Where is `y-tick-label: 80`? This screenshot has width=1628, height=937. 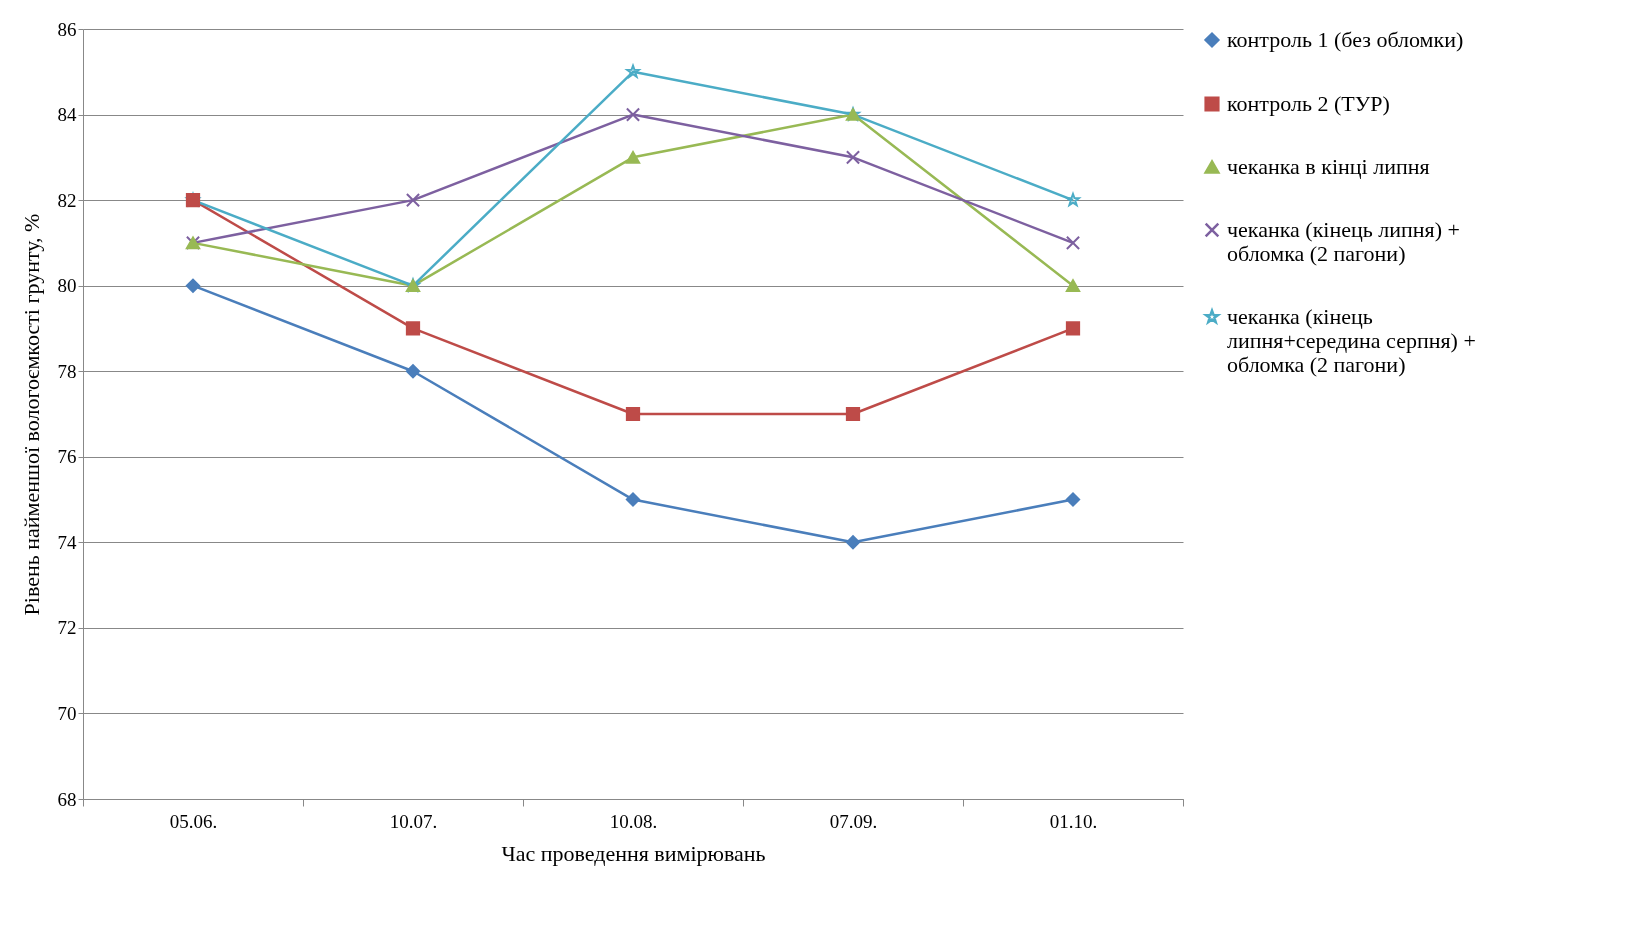
y-tick-label: 80 is located at coordinates (67, 286).